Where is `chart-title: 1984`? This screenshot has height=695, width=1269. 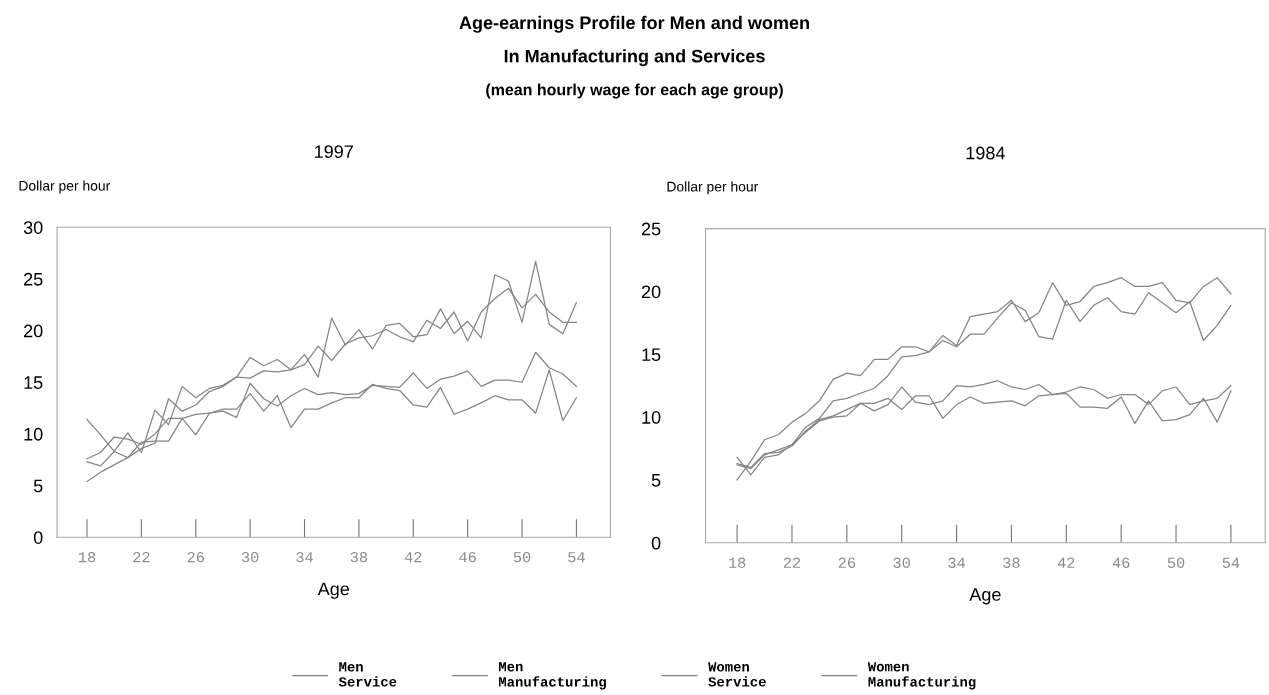 chart-title: 1984 is located at coordinates (985, 153).